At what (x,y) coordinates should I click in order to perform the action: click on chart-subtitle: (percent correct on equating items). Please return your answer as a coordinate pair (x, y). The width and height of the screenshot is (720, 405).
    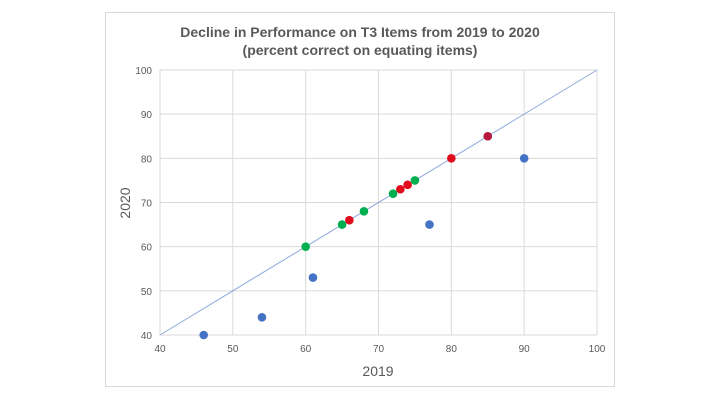
    Looking at the image, I should click on (360, 50).